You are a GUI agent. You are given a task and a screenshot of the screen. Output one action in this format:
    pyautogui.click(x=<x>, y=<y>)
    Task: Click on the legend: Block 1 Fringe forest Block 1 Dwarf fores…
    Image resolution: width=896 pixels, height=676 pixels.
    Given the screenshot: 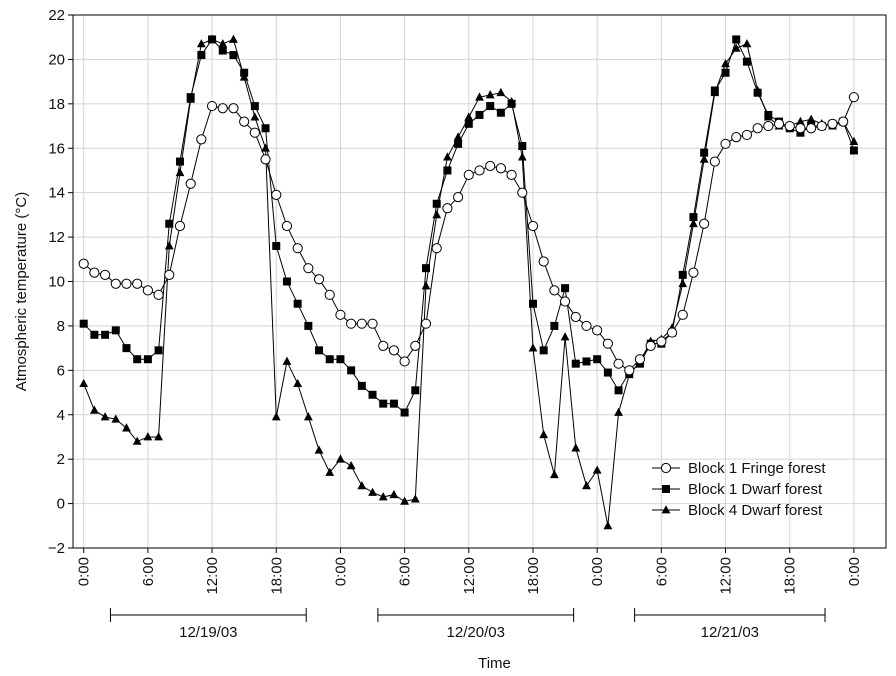 What is the action you would take?
    pyautogui.click(x=739, y=489)
    